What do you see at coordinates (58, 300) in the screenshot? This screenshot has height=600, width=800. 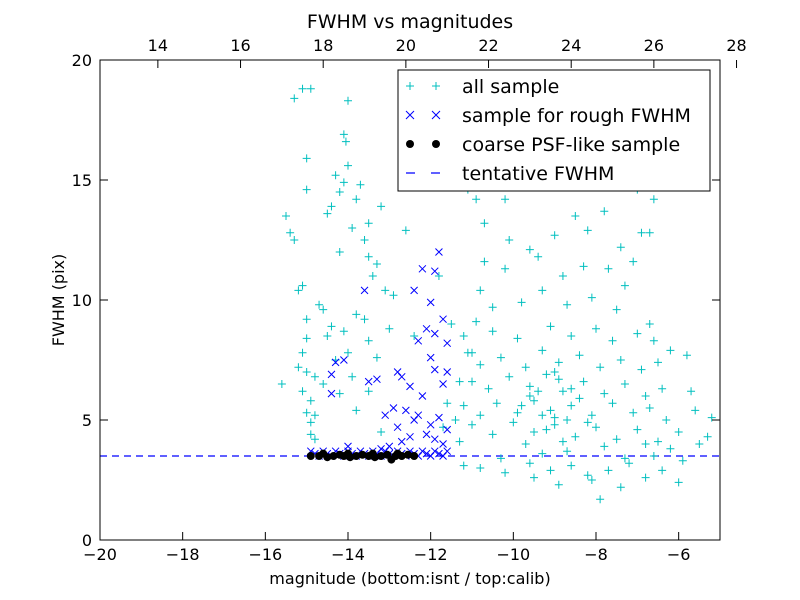 I see `y-axis-label: FWHM (pix)` at bounding box center [58, 300].